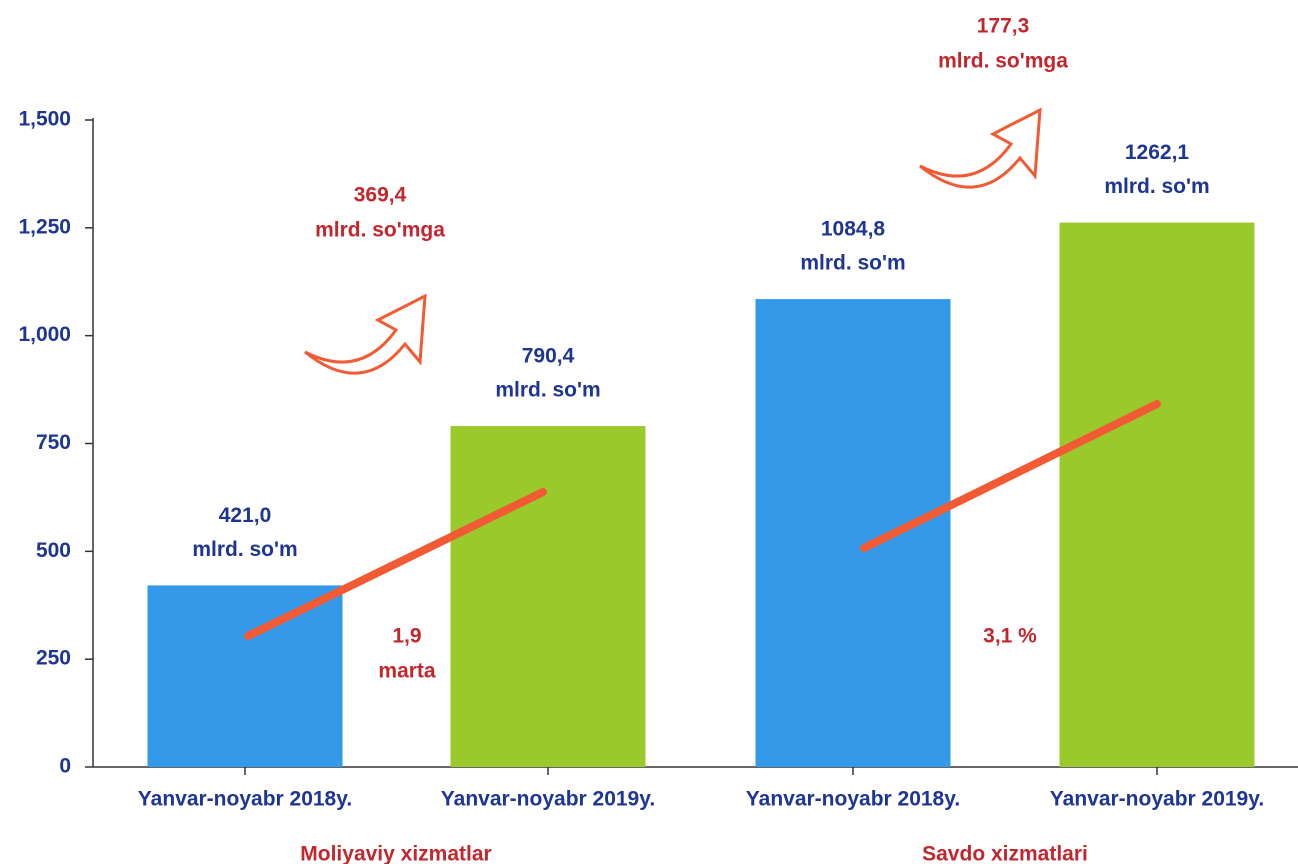 Image resolution: width=1298 pixels, height=864 pixels. Describe the element at coordinates (44, 119) in the screenshot. I see `y-tick-label: 1,500` at that location.